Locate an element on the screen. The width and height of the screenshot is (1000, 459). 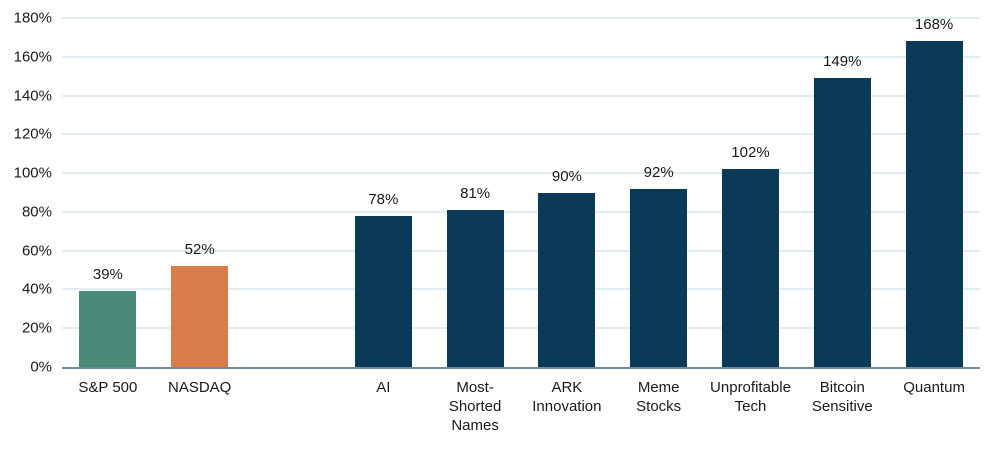
bar-slot: 102% is located at coordinates (751, 192).